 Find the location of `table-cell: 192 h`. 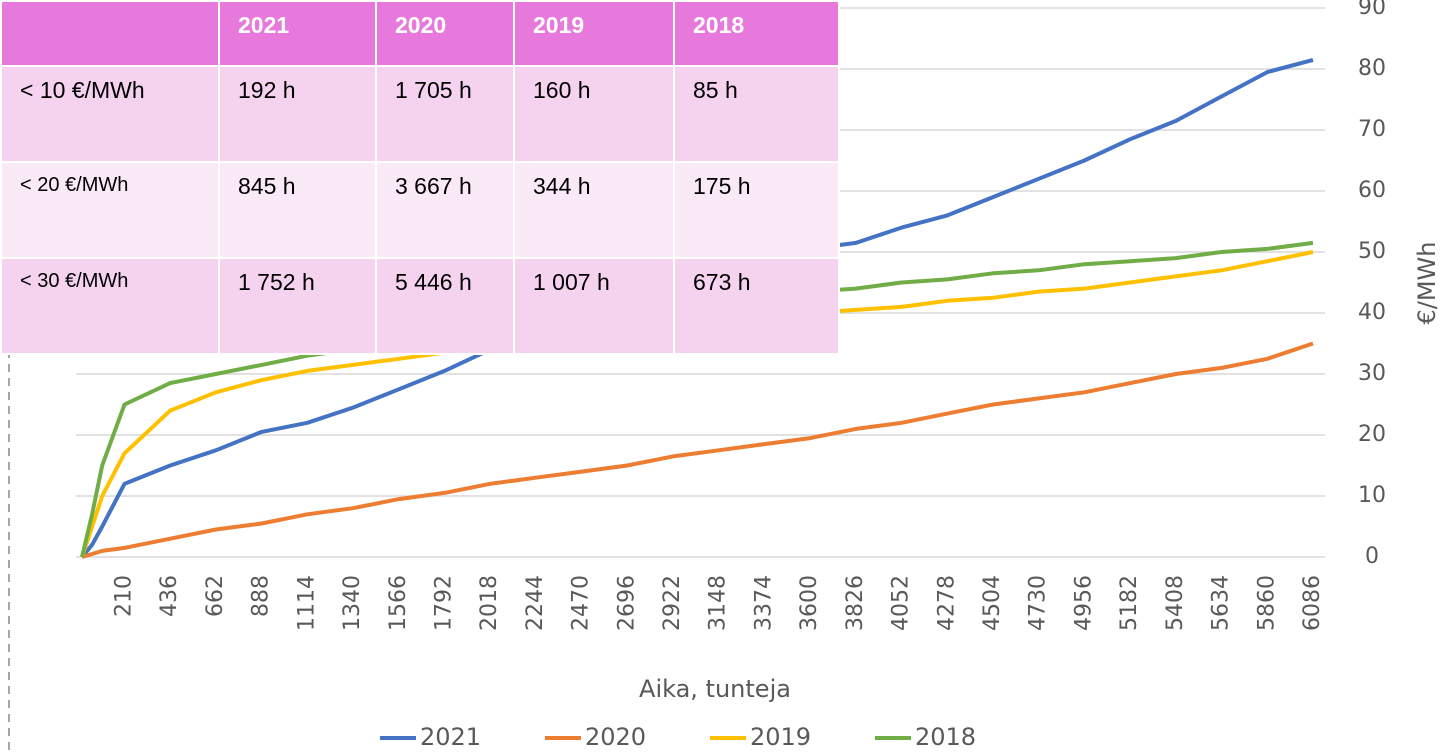

table-cell: 192 h is located at coordinates (297, 114).